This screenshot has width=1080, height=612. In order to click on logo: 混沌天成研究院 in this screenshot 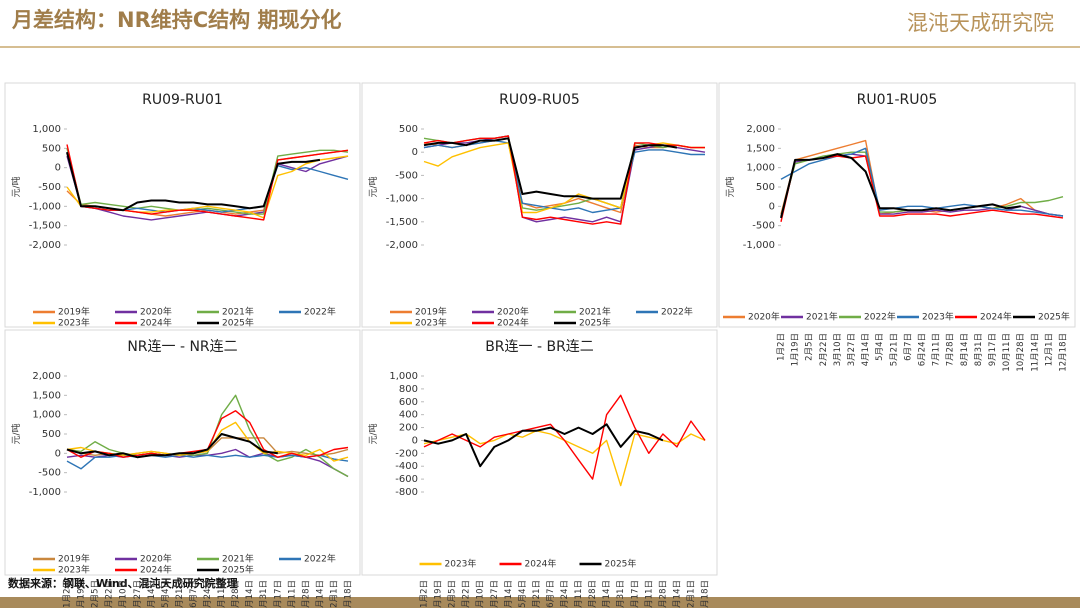, I will do `click(980, 23)`.